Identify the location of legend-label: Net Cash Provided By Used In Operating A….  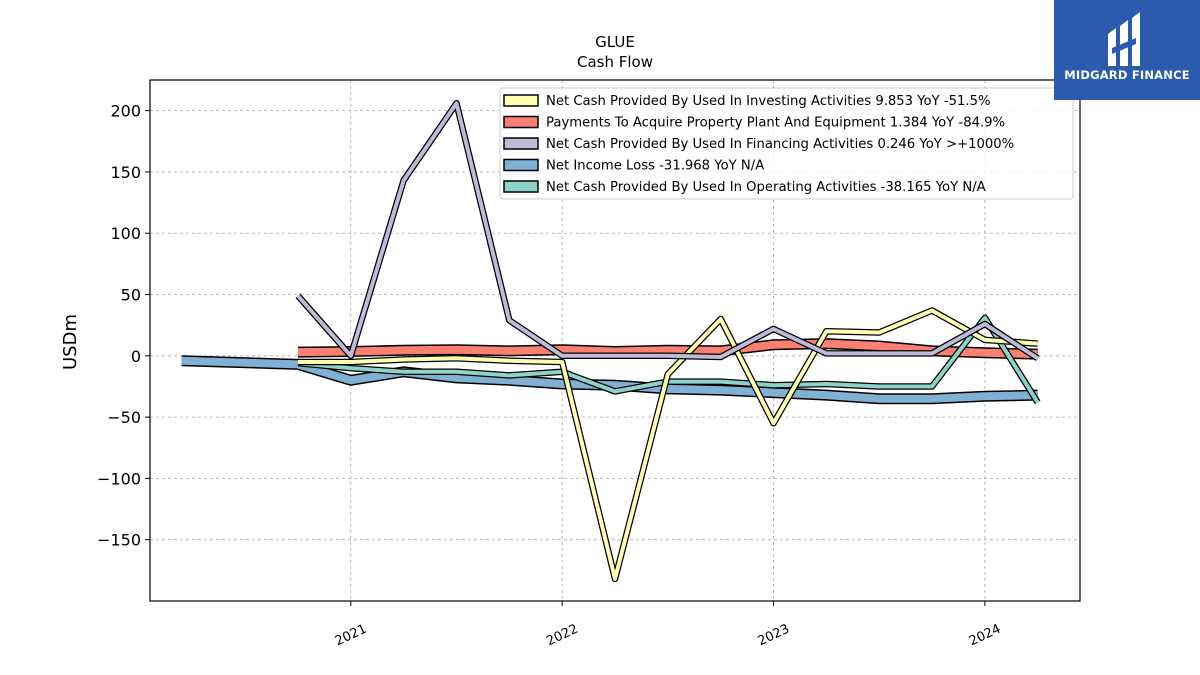
(766, 187).